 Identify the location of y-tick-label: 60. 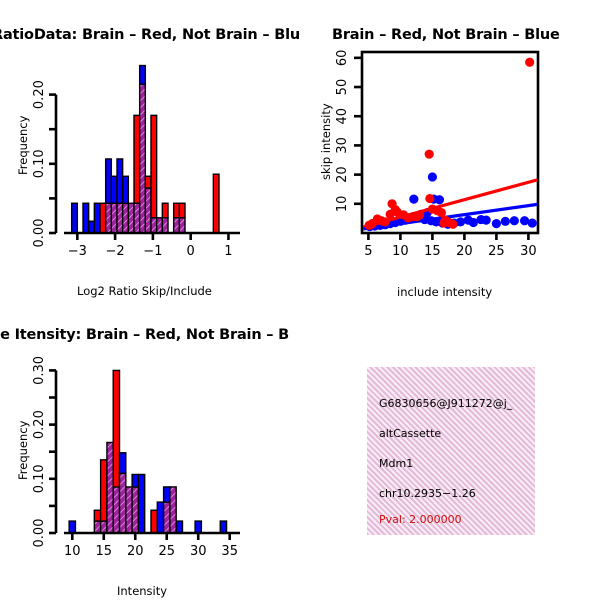
(342, 58).